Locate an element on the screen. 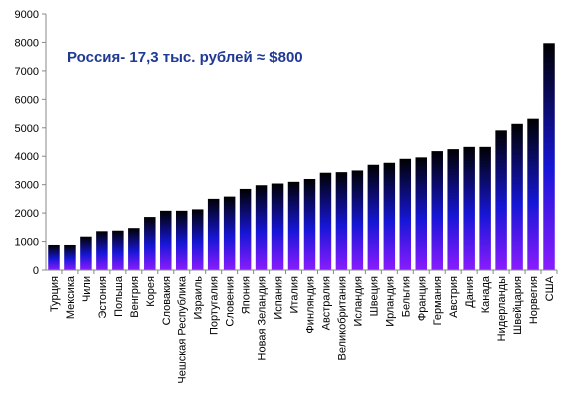 The height and width of the screenshot is (403, 567). x-category-label: Новая Зеландия is located at coordinates (263, 318).